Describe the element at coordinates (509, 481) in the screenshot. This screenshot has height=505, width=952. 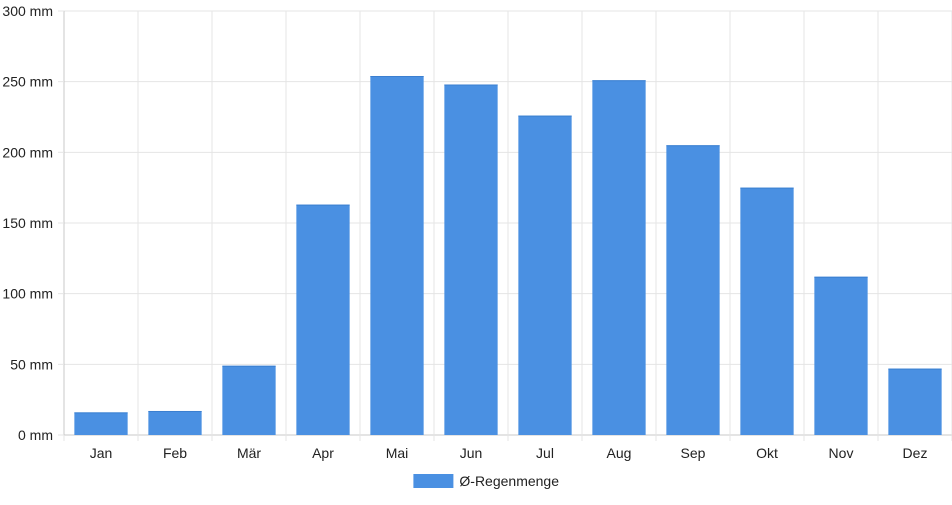
I see `legend-label: Ø-Regenmenge` at that location.